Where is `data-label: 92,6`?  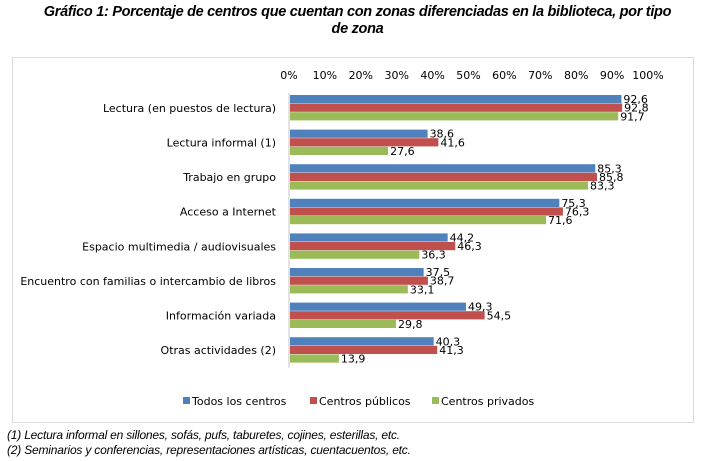
data-label: 92,6 is located at coordinates (635, 99).